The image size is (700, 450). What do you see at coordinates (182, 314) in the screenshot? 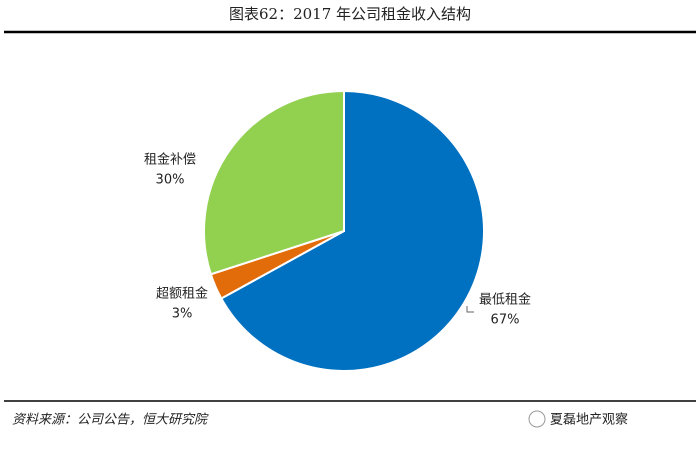
I see `slice-value-label: 3%` at bounding box center [182, 314].